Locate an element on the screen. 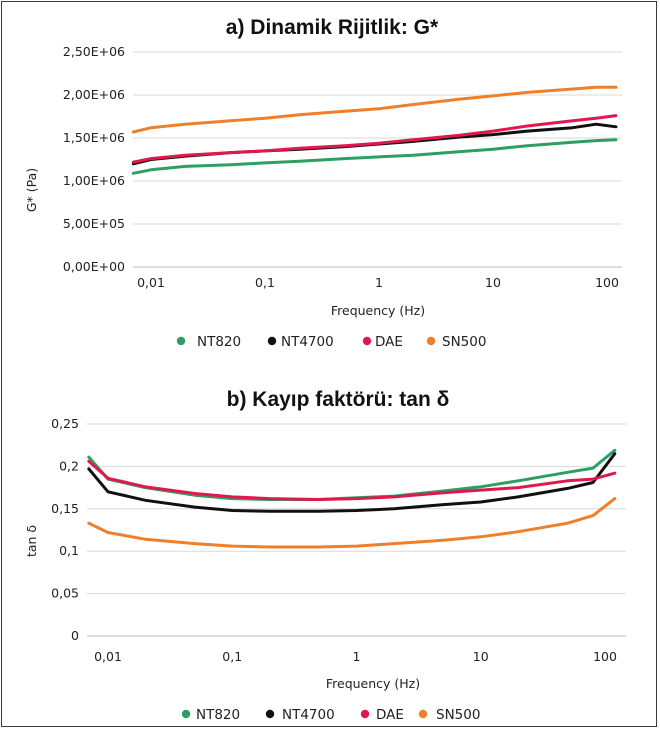 The height and width of the screenshot is (729, 660). chart-b-legend-marker-nt4700 is located at coordinates (270, 714).